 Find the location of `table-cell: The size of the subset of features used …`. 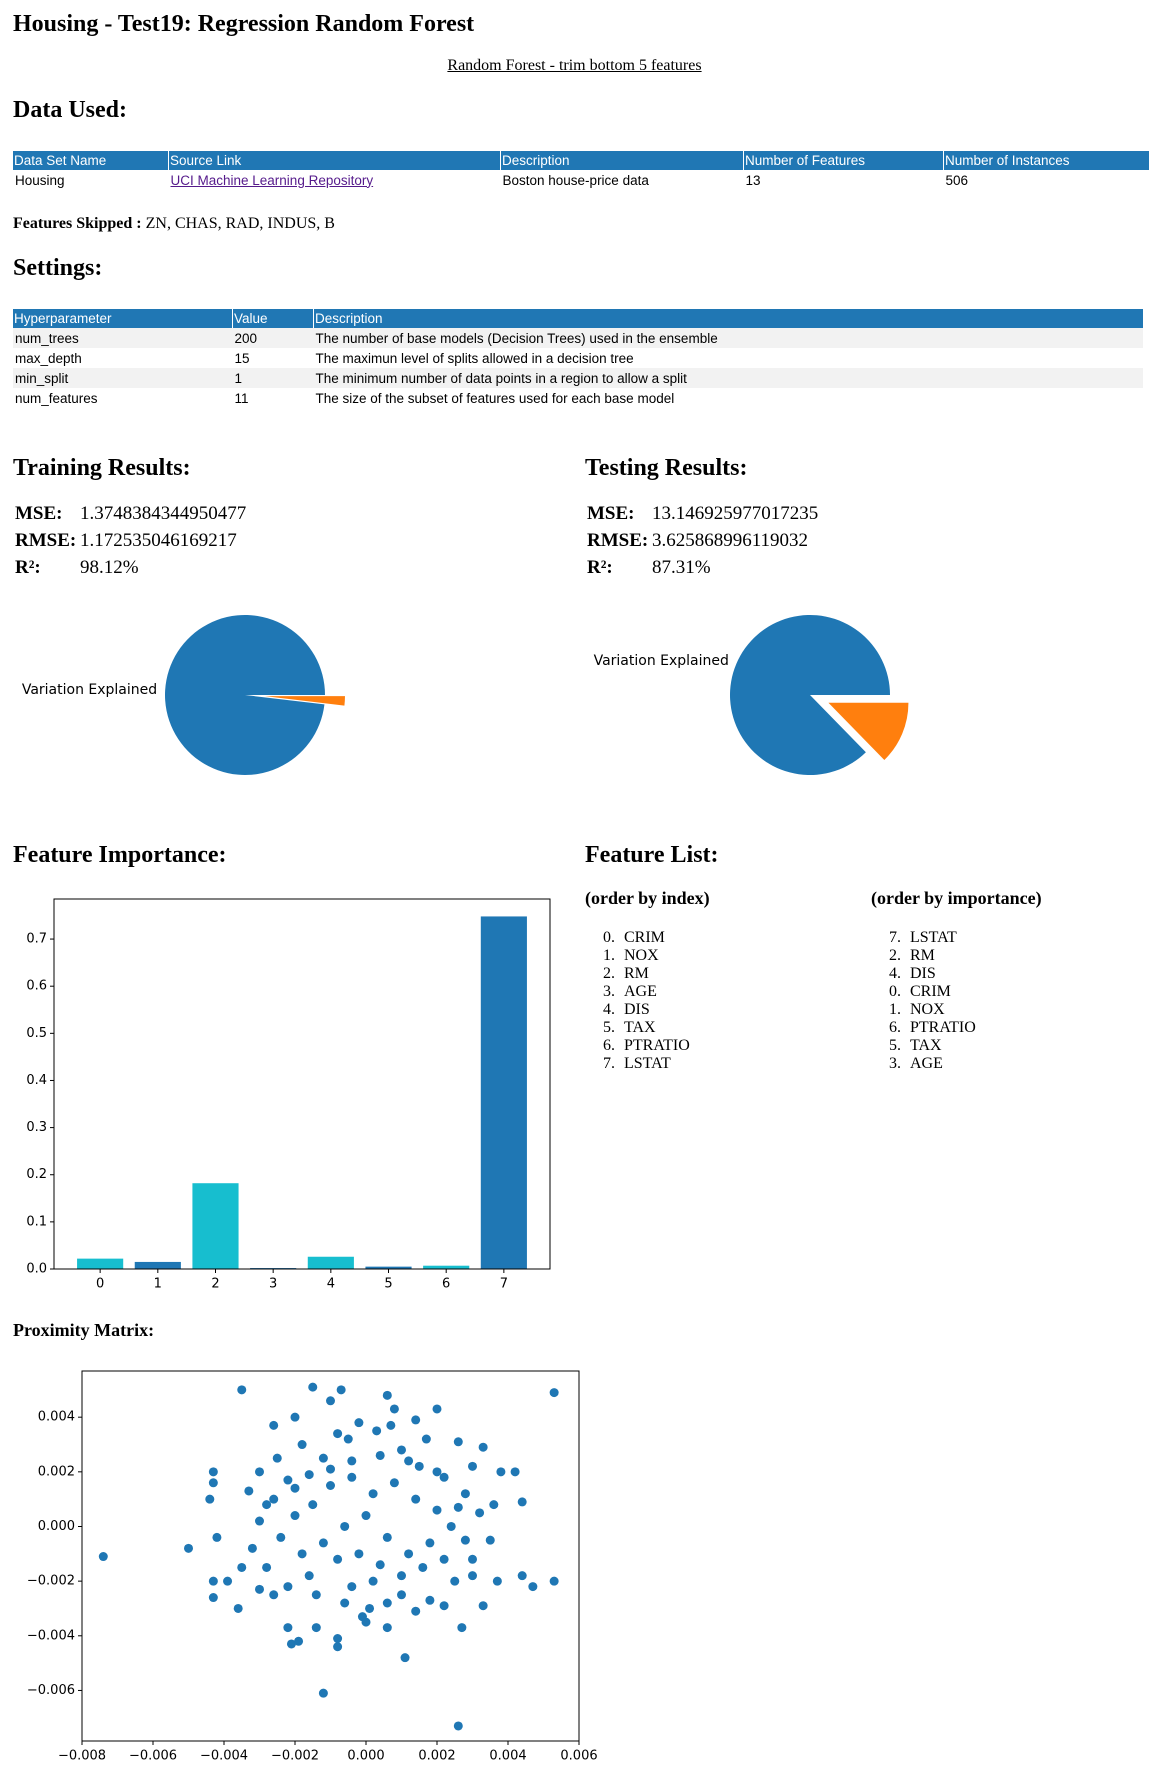

table-cell: The size of the subset of features used … is located at coordinates (495, 398).